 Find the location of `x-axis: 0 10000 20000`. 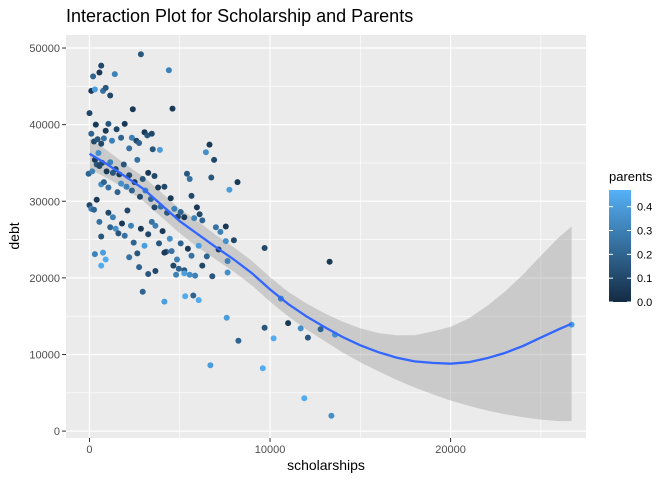

x-axis: 0 10000 20000 is located at coordinates (276, 447).